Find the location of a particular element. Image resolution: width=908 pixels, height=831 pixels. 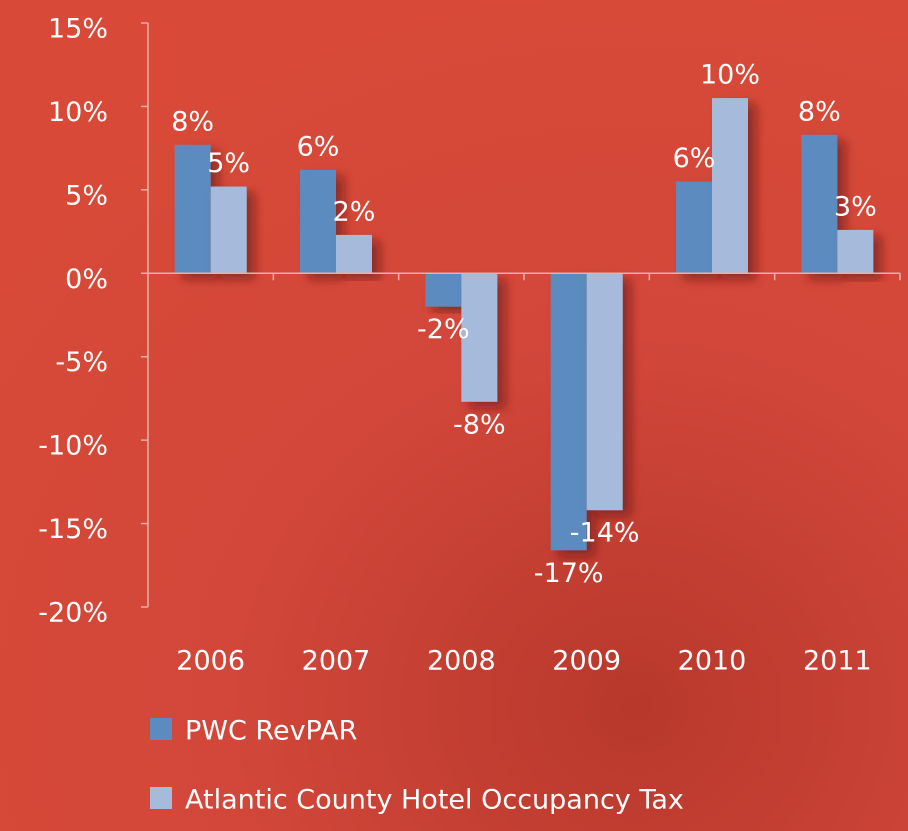

y-tick-label: 0% is located at coordinates (86, 279).